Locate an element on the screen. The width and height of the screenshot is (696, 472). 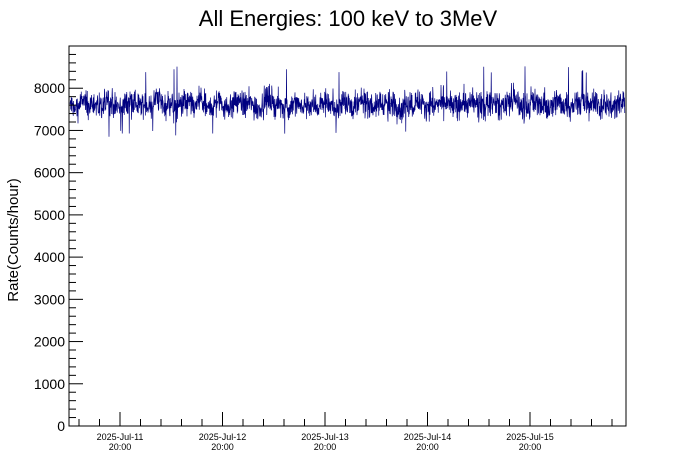
x-tick-label-date: 2025-Jul-15 is located at coordinates (530, 437).